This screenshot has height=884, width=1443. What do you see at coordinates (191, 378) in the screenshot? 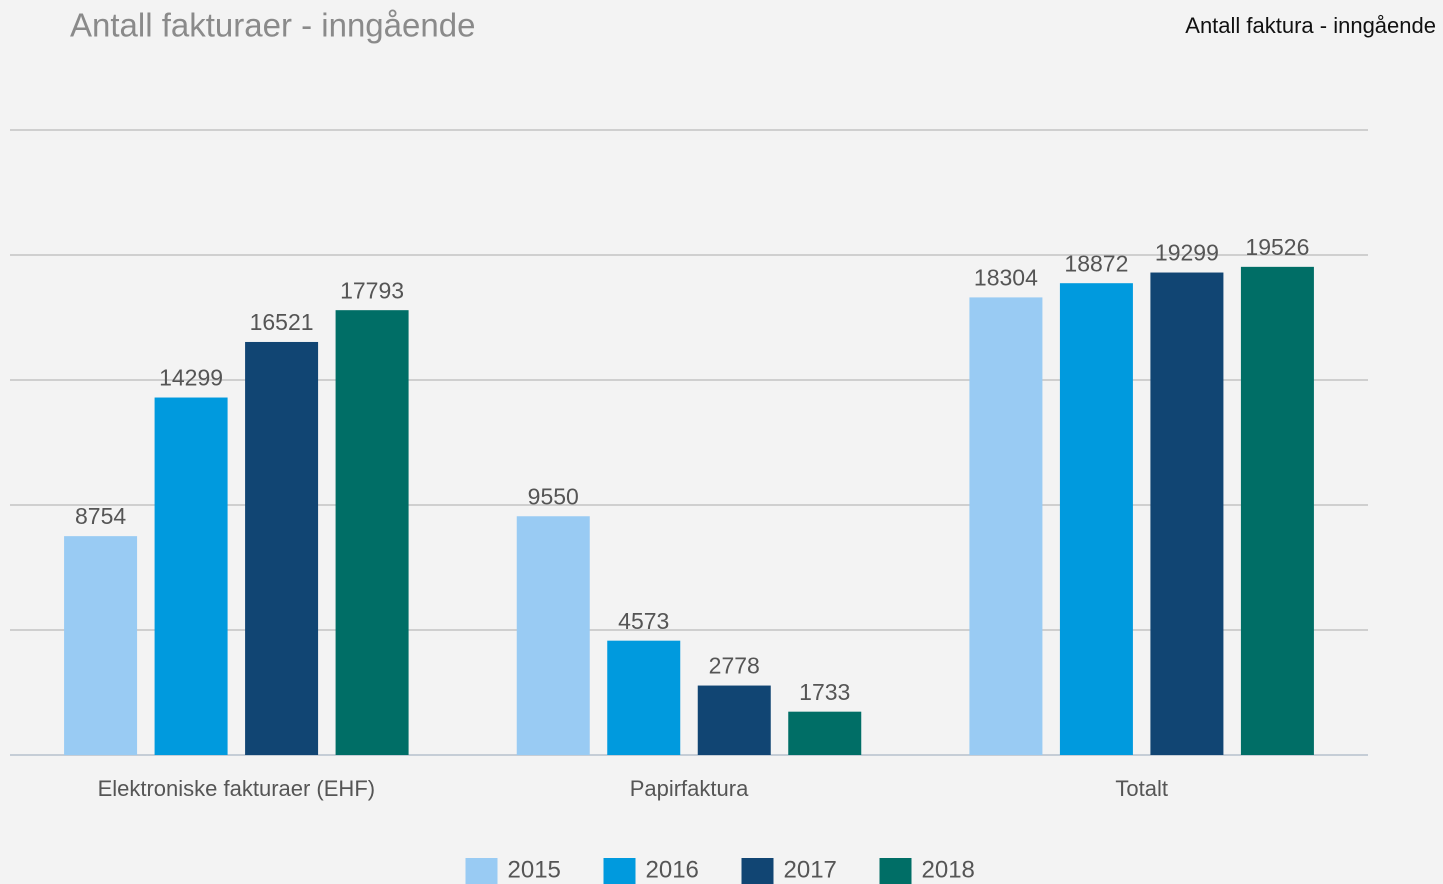
I see `data-label: 14299` at bounding box center [191, 378].